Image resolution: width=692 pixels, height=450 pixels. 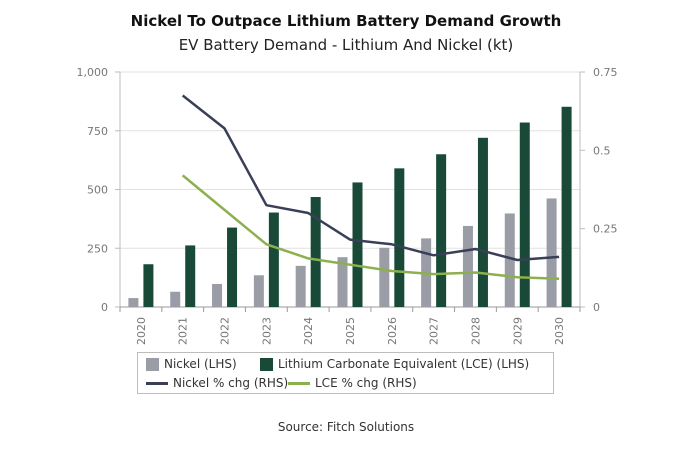 I want to click on legend-item-lce-chg: LCE % chg (RHS), so click(x=352, y=383).